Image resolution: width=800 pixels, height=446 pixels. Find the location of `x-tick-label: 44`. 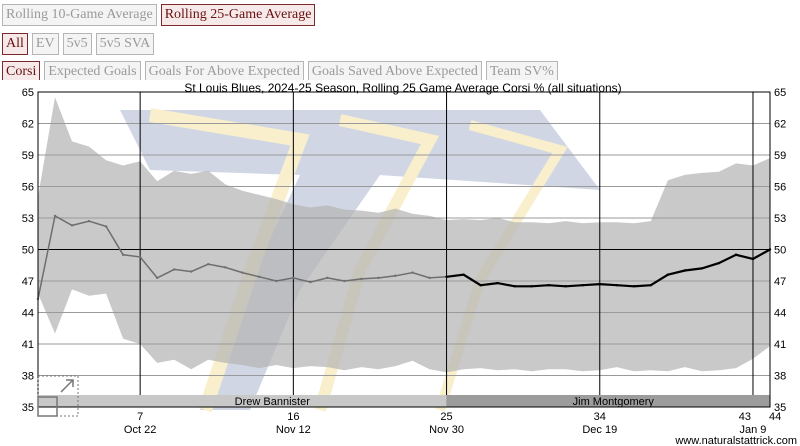

x-tick-label: 44 is located at coordinates (775, 417).